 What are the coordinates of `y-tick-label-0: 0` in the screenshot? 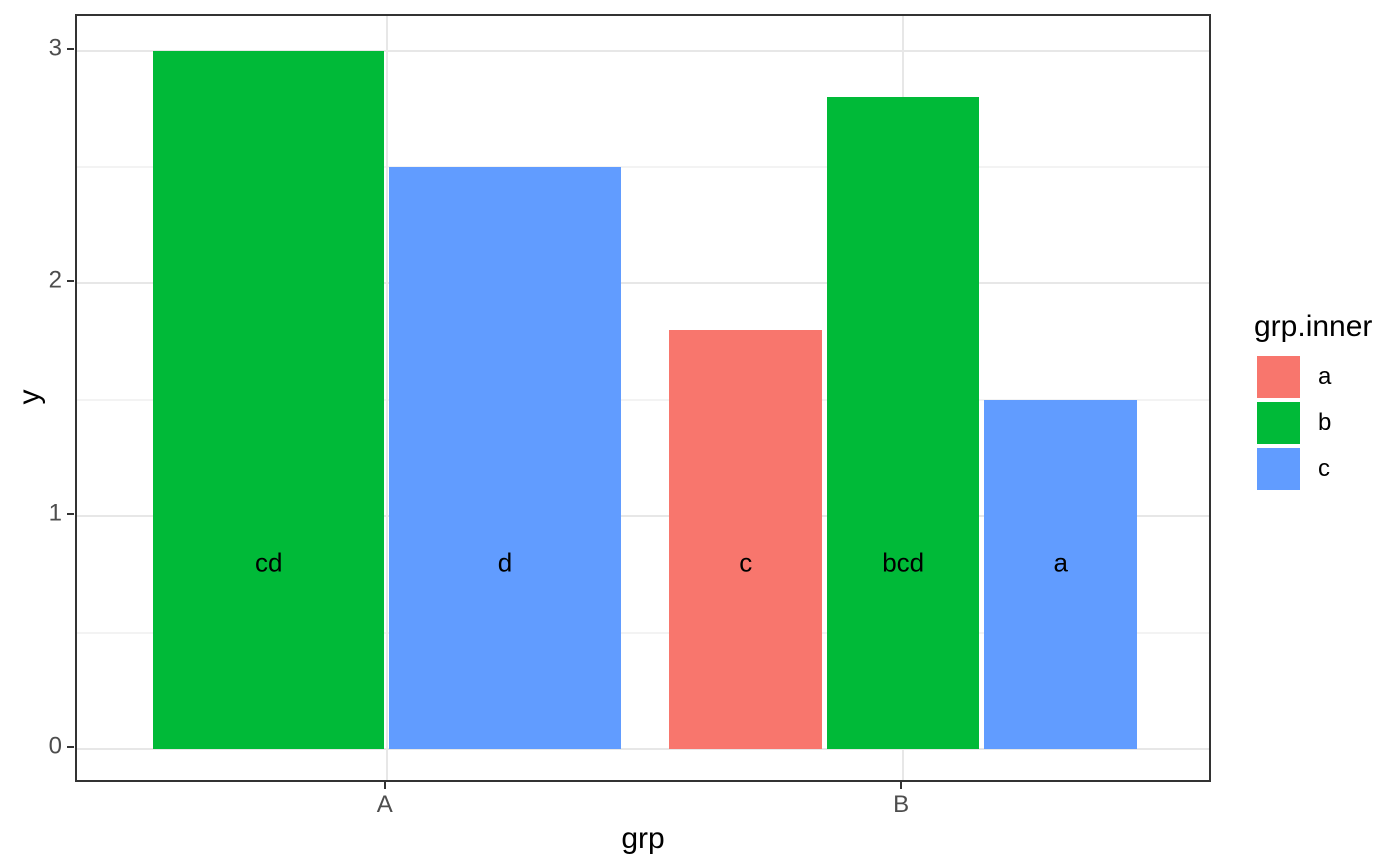 It's located at (55, 746).